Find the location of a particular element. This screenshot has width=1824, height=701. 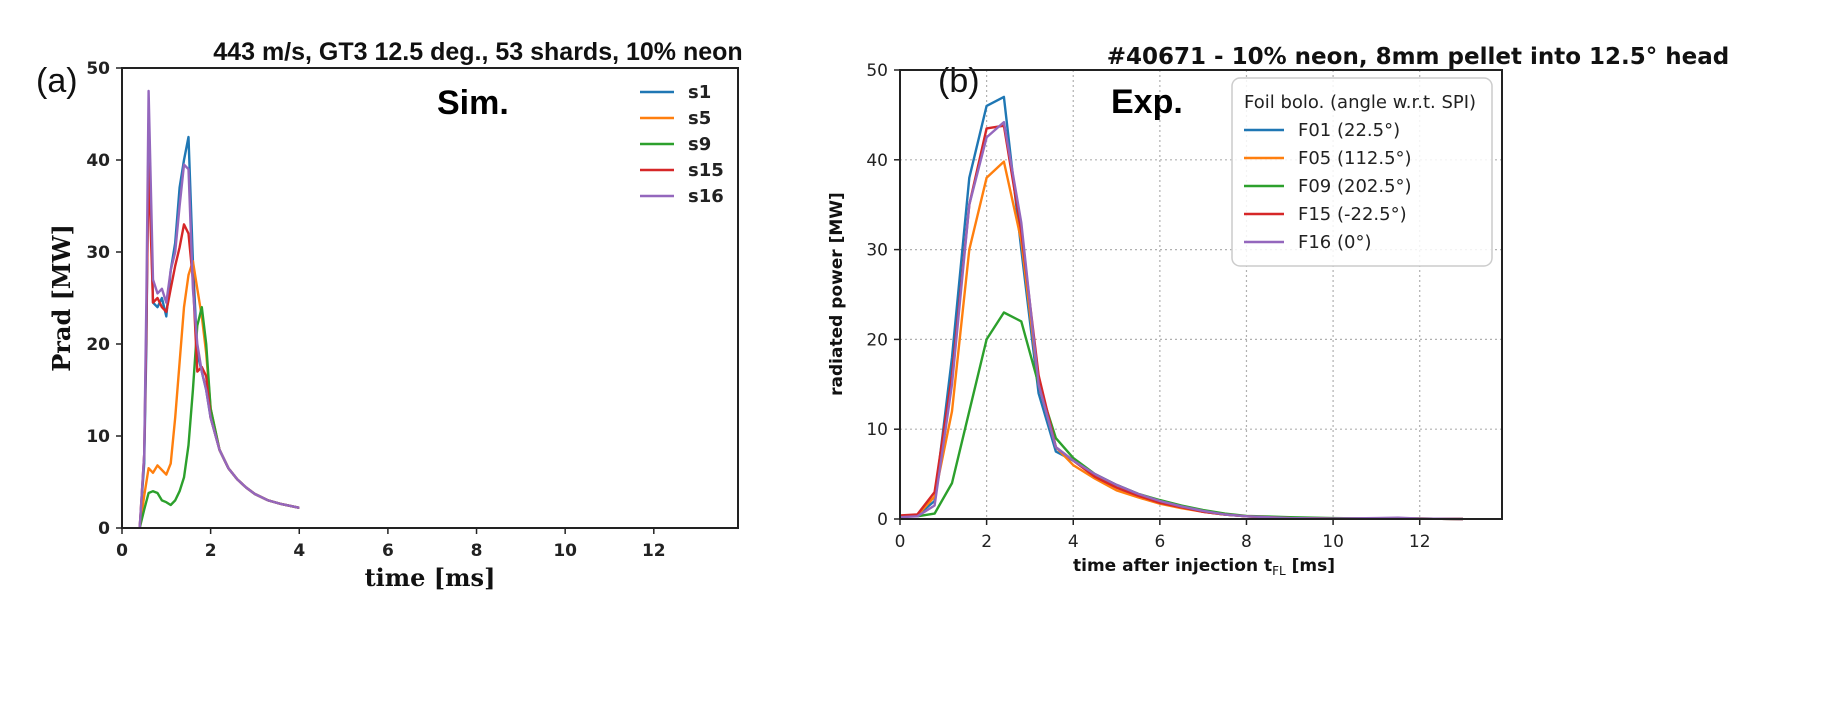

panel-a-ylabel: Prad [MW] is located at coordinates (61, 298).